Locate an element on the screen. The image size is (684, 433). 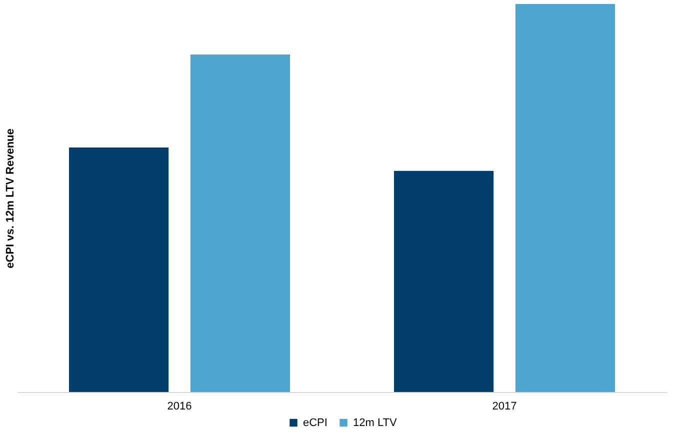
x-tick-label: 2016 is located at coordinates (179, 406).